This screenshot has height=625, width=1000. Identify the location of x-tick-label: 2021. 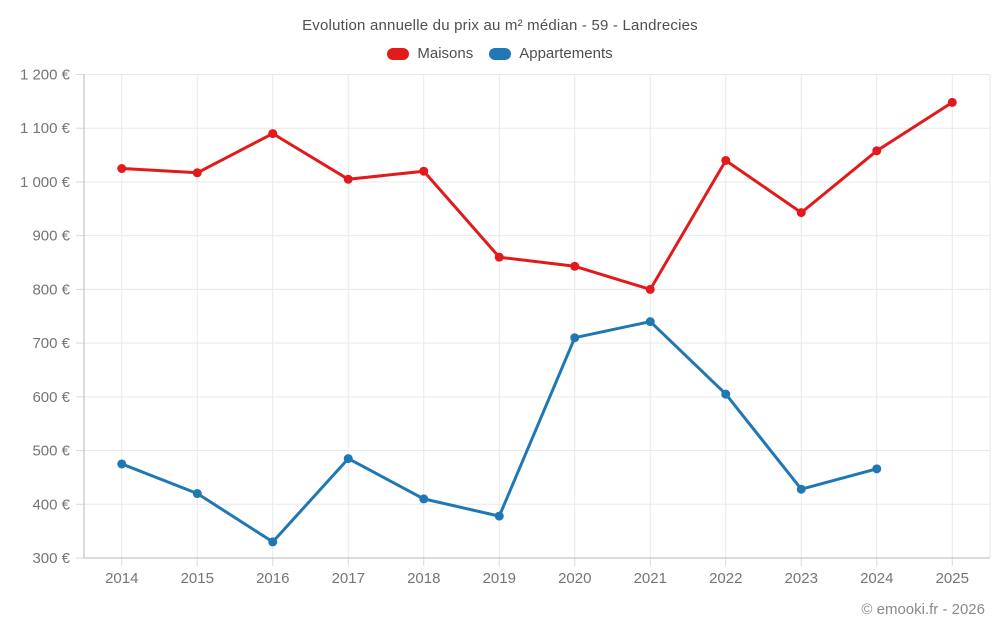
(650, 578).